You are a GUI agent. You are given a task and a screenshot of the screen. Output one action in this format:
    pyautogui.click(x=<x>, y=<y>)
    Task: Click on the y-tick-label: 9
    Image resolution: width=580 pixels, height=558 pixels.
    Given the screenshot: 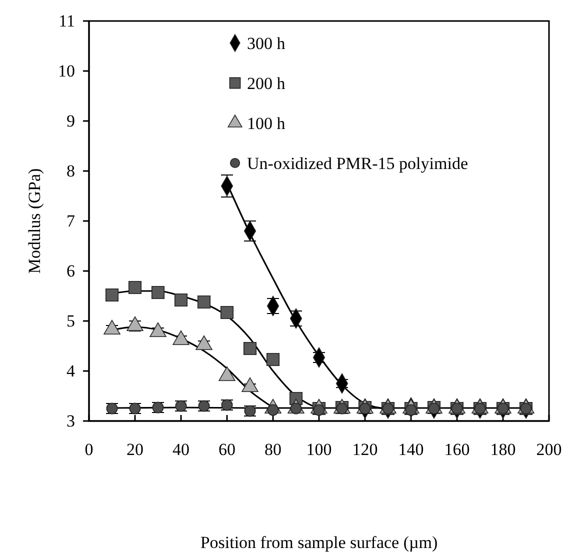 What is the action you would take?
    pyautogui.click(x=70, y=120)
    